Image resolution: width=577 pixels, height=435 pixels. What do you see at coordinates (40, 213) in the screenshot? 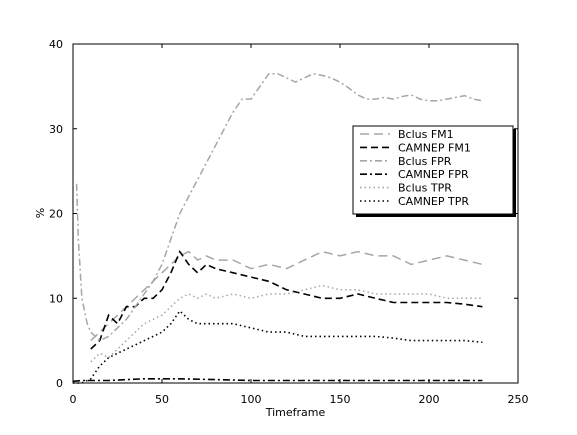
I see `y-axis-label: %` at bounding box center [40, 213].